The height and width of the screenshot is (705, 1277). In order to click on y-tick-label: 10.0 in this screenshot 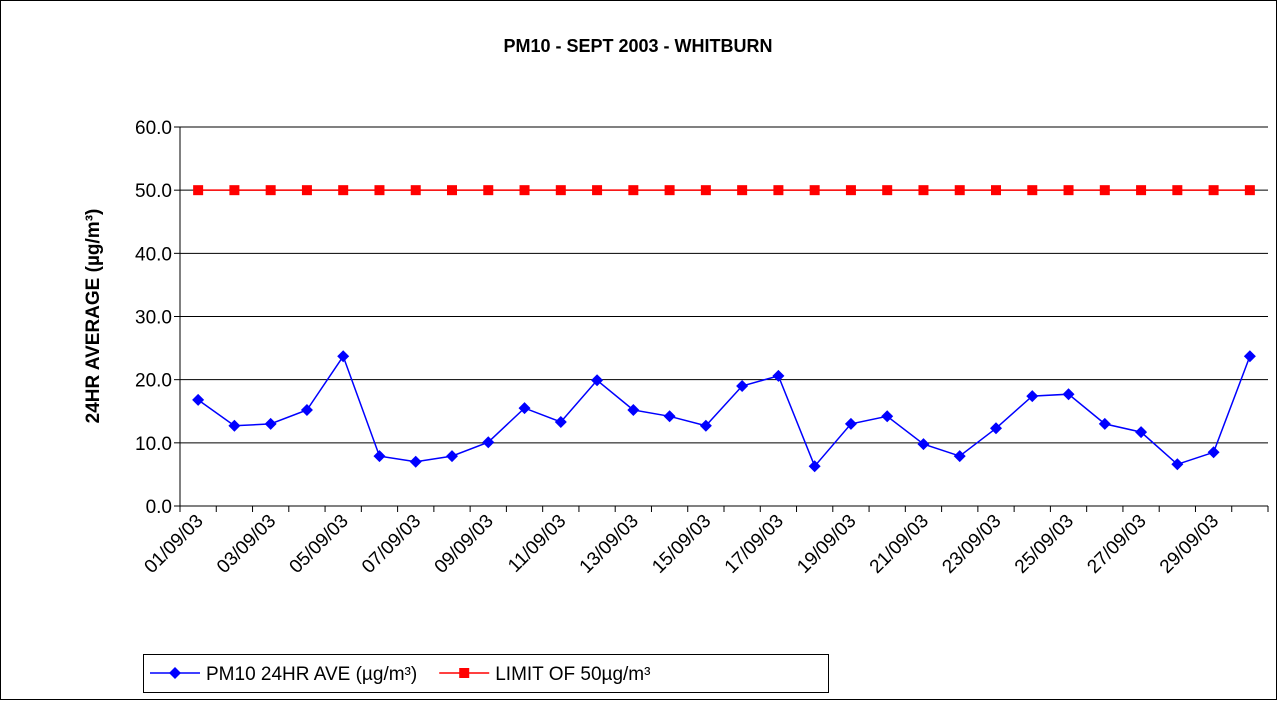, I will do `click(153, 444)`.